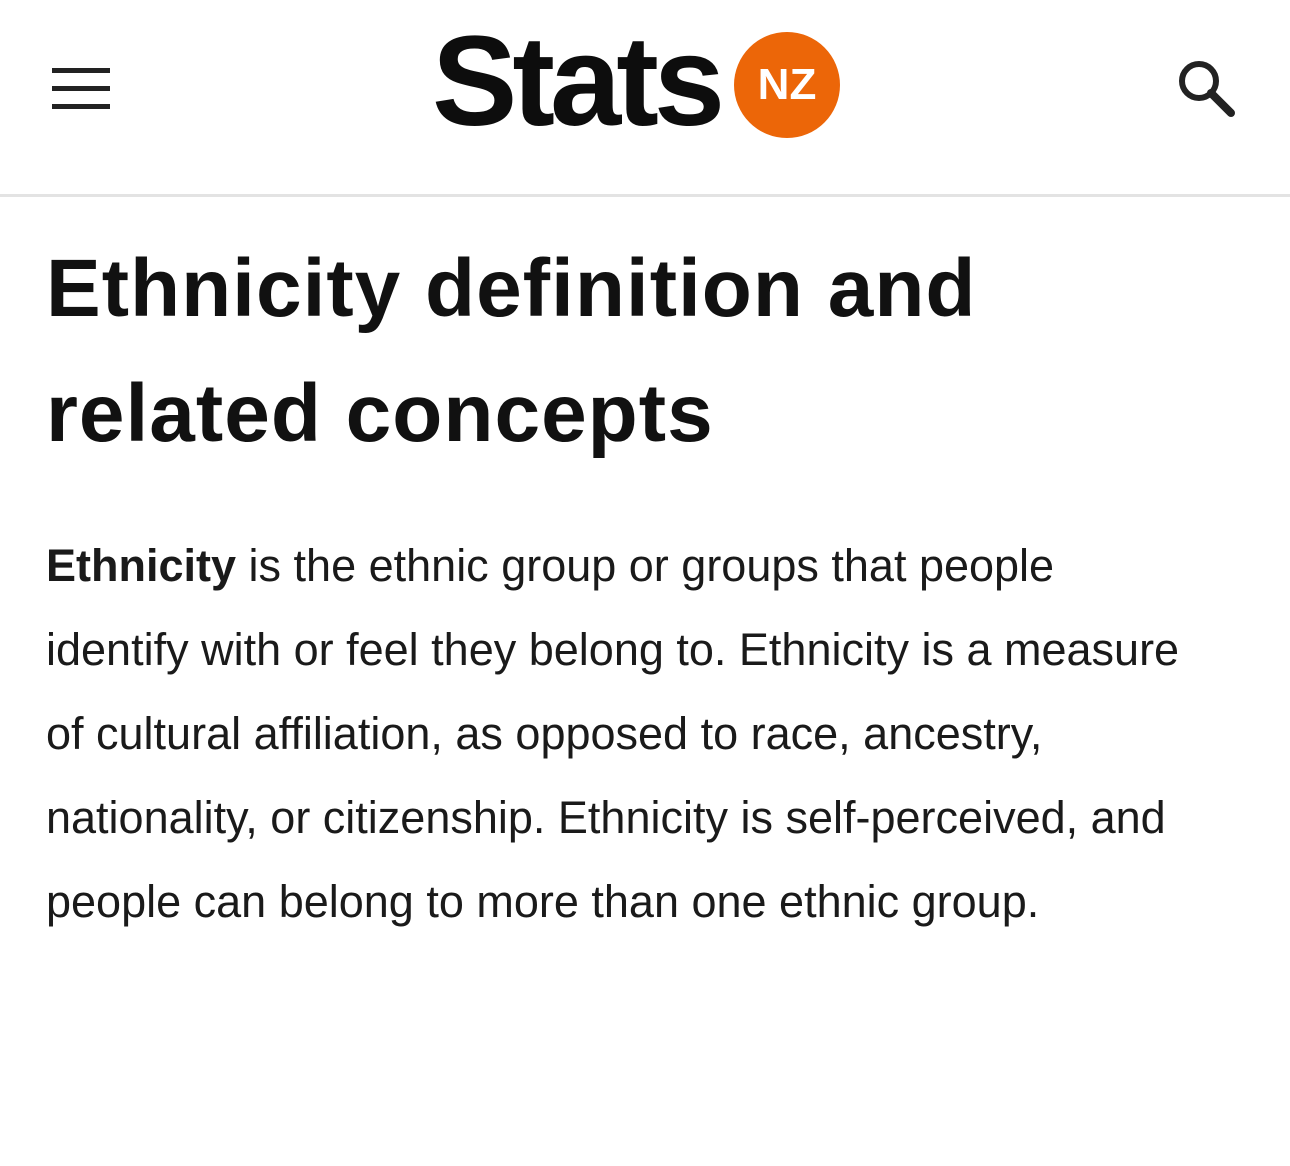  What do you see at coordinates (141, 565) in the screenshot?
I see `term: Ethnicity` at bounding box center [141, 565].